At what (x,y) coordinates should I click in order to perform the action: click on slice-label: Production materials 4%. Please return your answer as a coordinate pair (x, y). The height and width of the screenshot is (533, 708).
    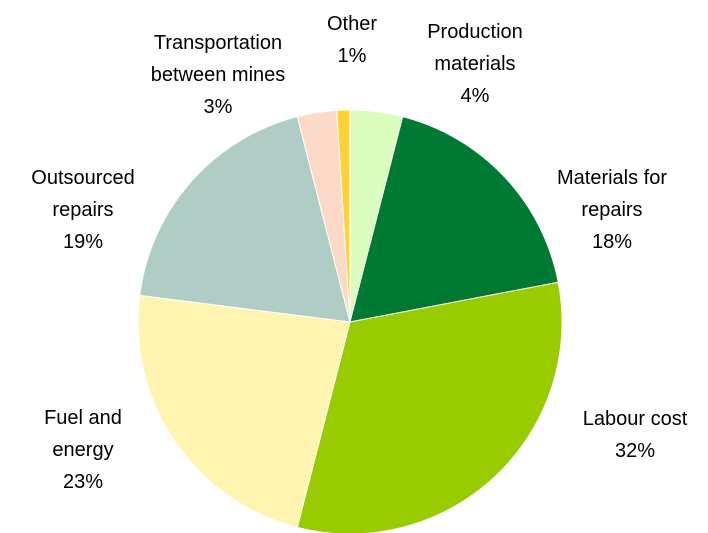
    Looking at the image, I should click on (475, 64).